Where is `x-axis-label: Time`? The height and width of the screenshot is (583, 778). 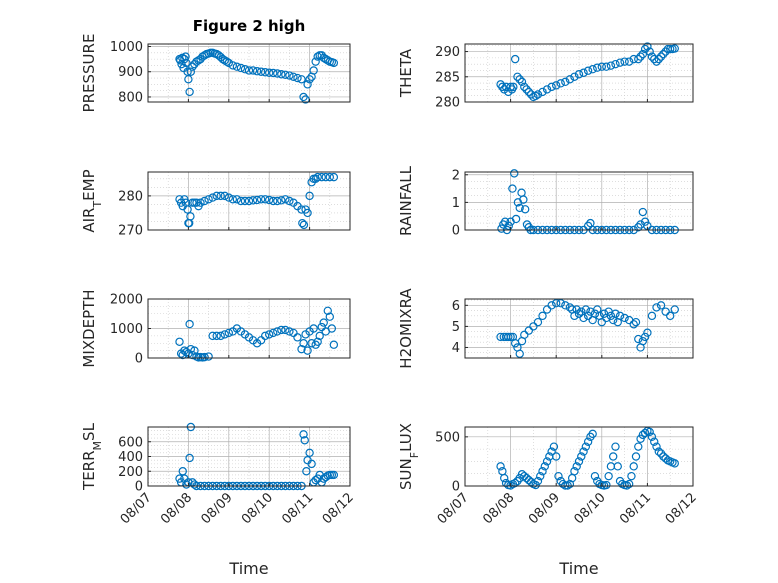
x-axis-label: Time is located at coordinates (578, 568).